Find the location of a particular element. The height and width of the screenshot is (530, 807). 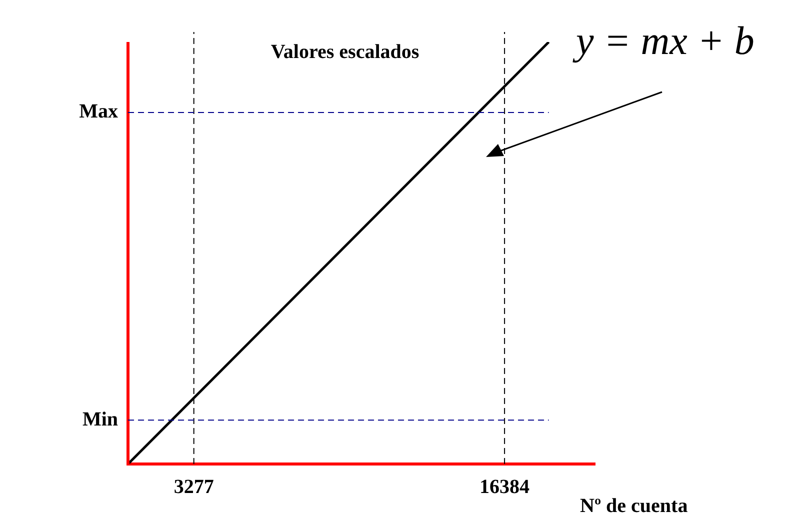

annotation: y = mx + b is located at coordinates (663, 40).